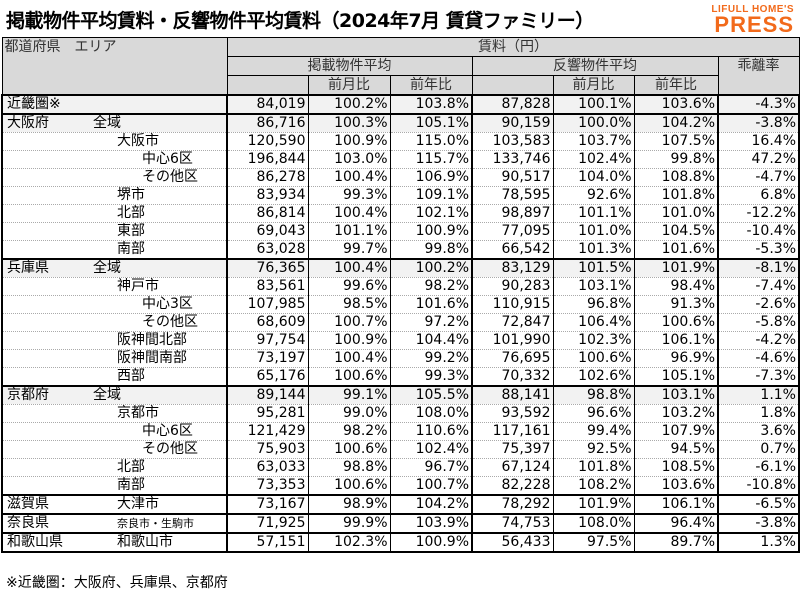  What do you see at coordinates (267, 268) in the screenshot?
I see `listed-rent: 76,365` at bounding box center [267, 268].